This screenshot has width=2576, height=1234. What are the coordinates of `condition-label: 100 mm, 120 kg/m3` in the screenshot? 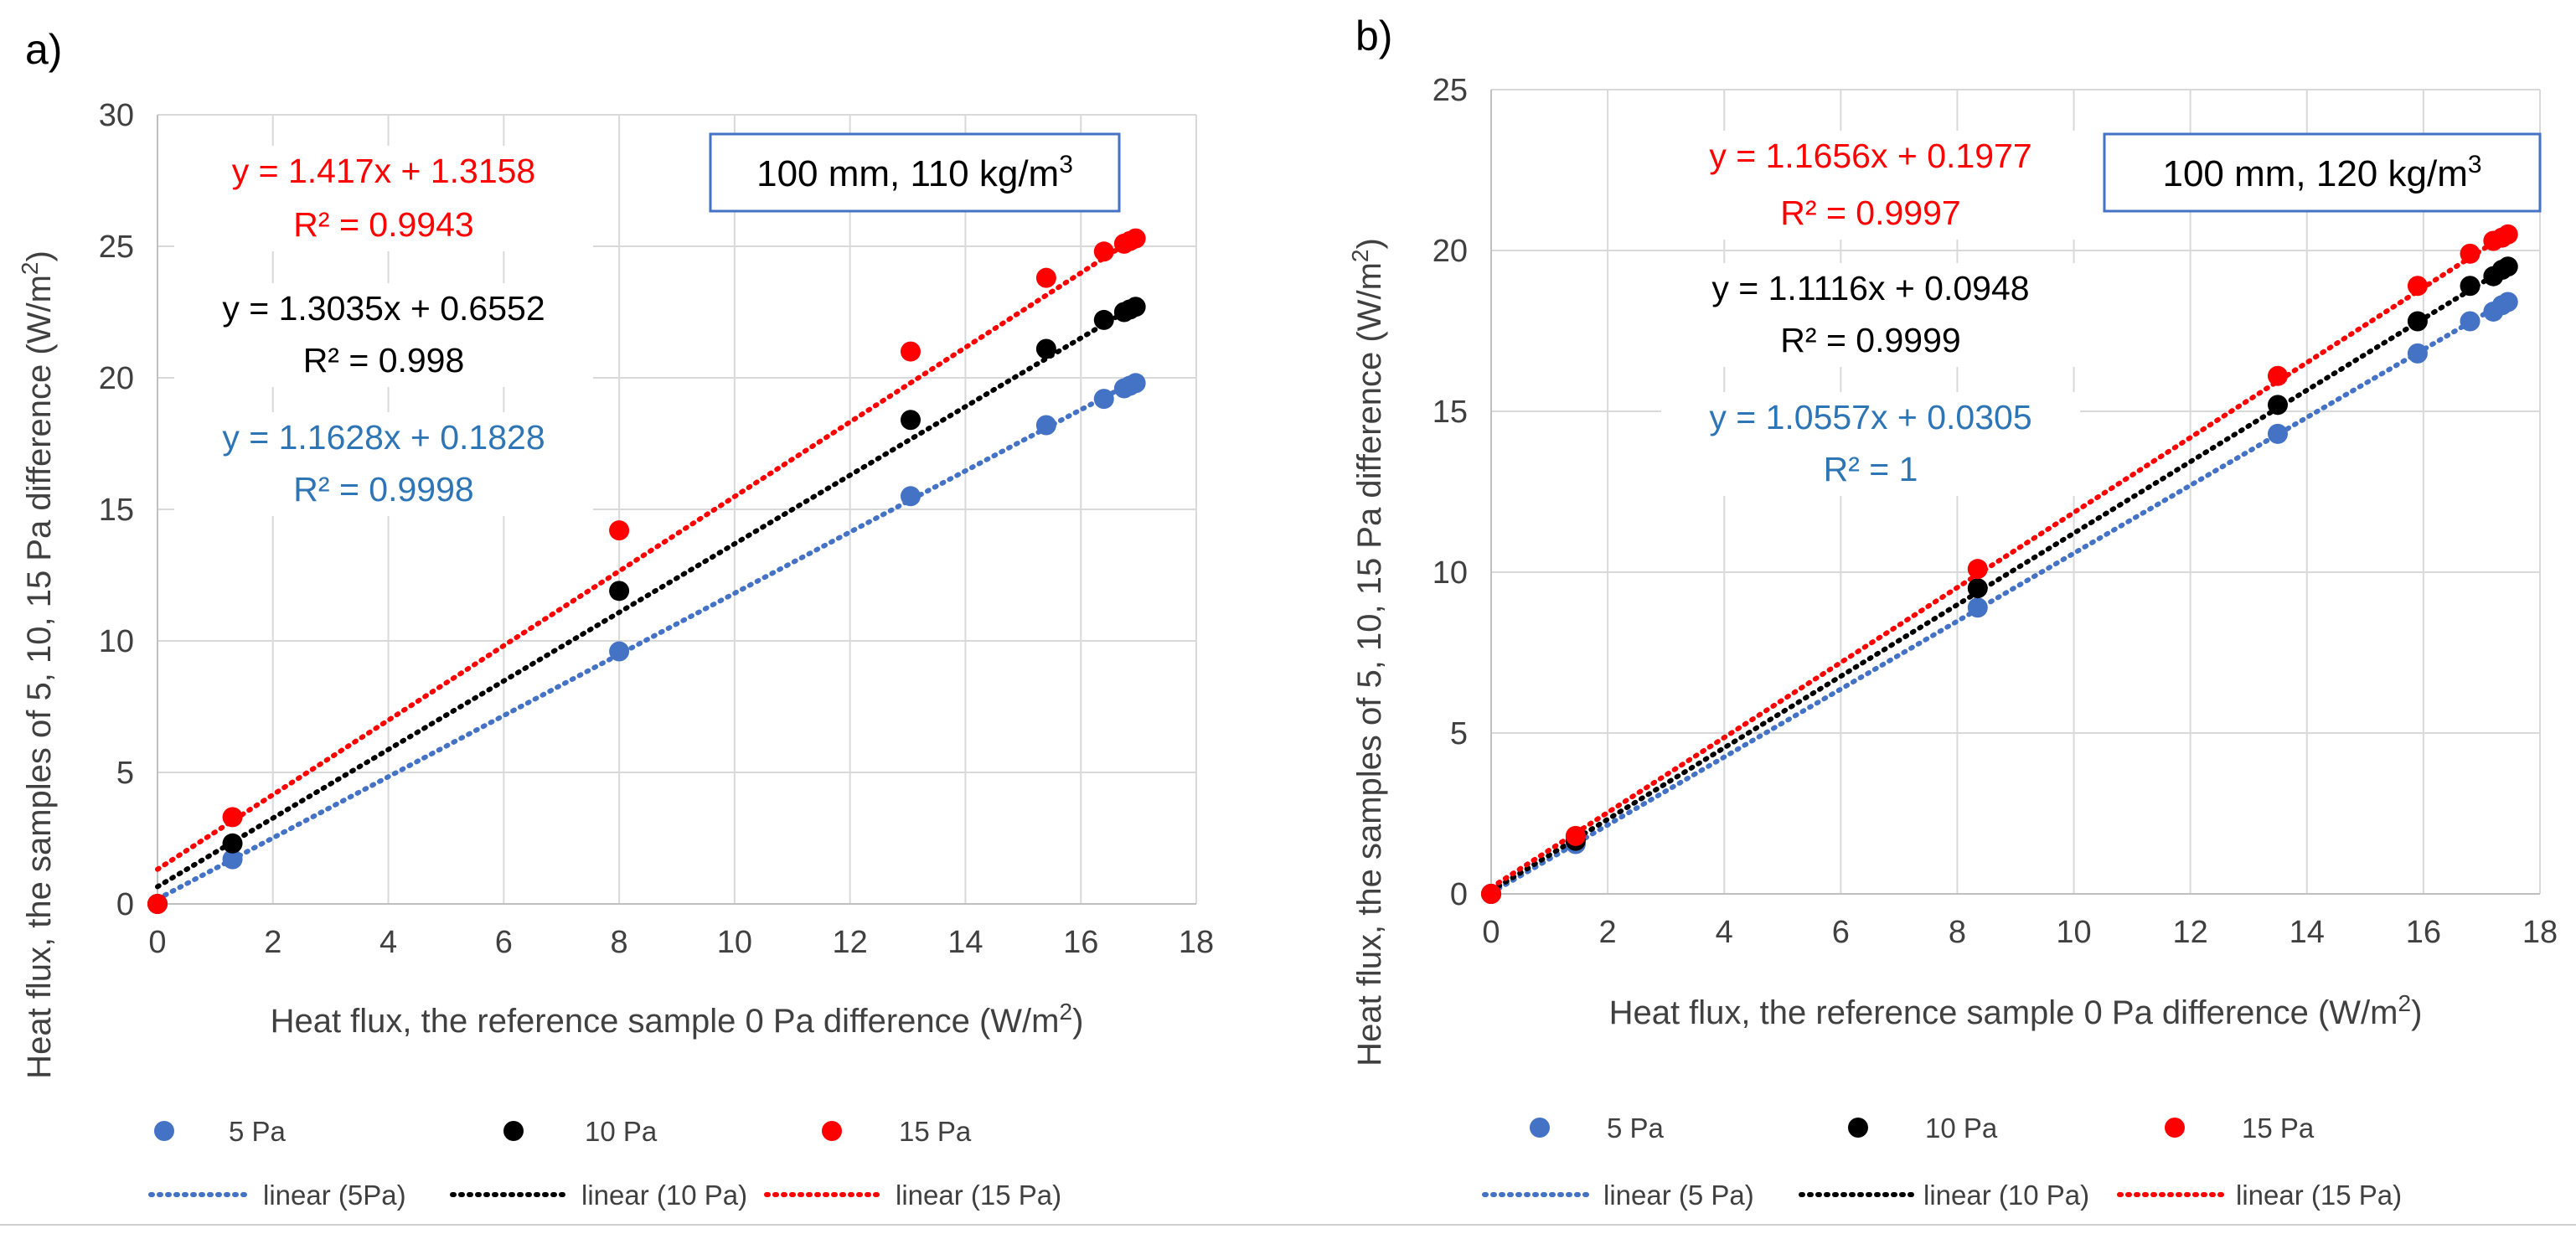 It's located at (2321, 173).